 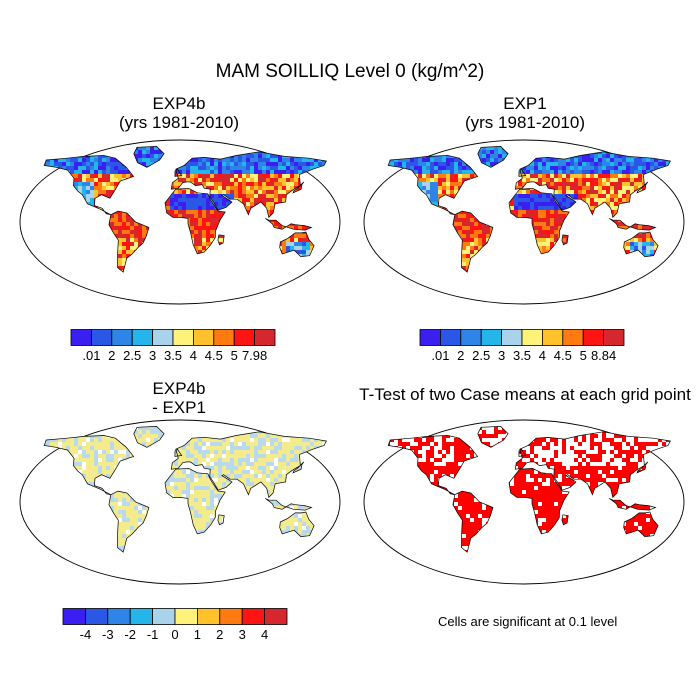 I want to click on figure-title: MAM SOILLIQ Level 0 (kg/m^2), so click(x=350, y=71).